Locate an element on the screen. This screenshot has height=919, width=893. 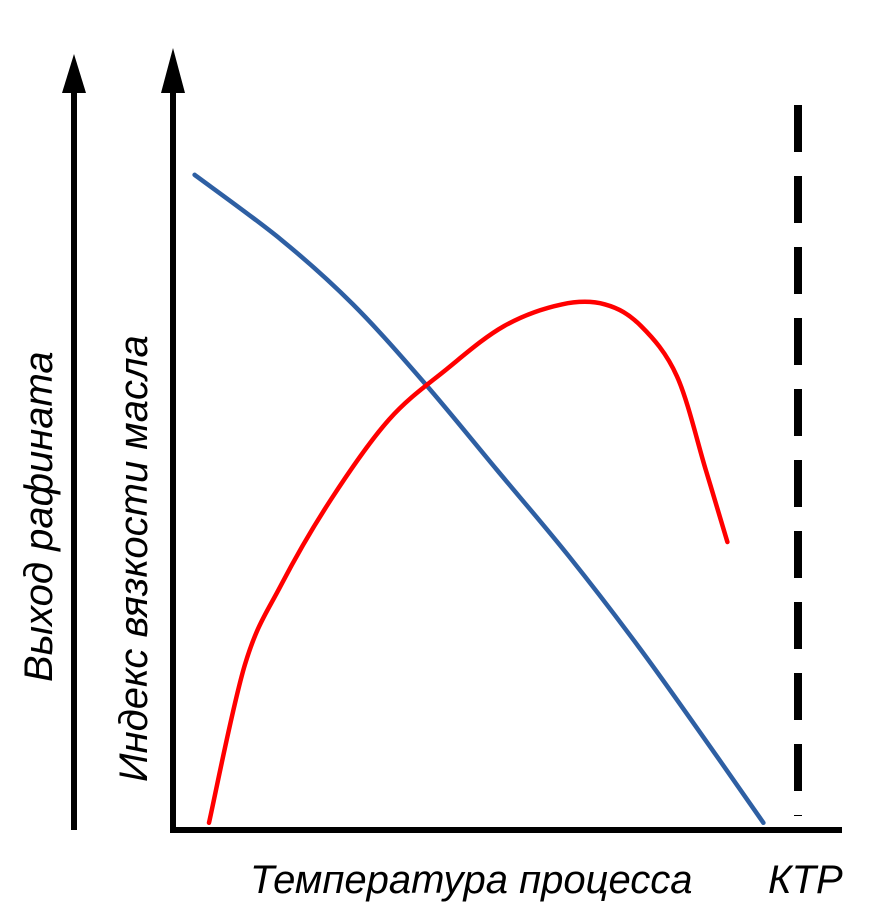
y-axis-outer-arrow-icon is located at coordinates (74, 73).